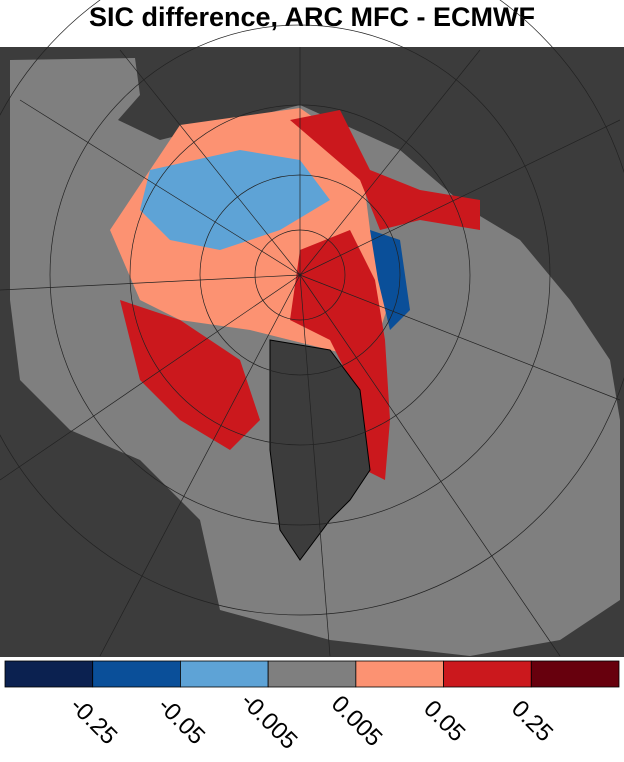 This screenshot has height=762, width=624. Describe the element at coordinates (532, 721) in the screenshot. I see `colorbar-tick-label: 0.25` at that location.